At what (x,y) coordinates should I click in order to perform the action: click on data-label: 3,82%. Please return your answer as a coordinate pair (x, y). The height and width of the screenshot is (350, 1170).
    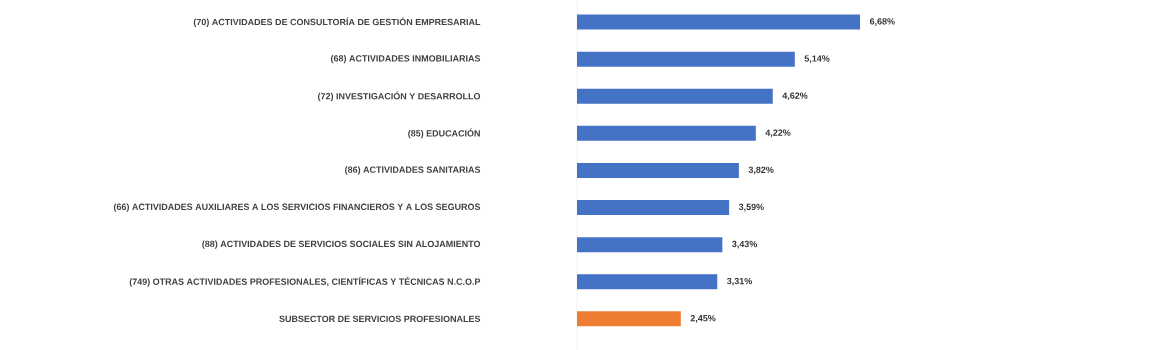
    Looking at the image, I should click on (761, 170).